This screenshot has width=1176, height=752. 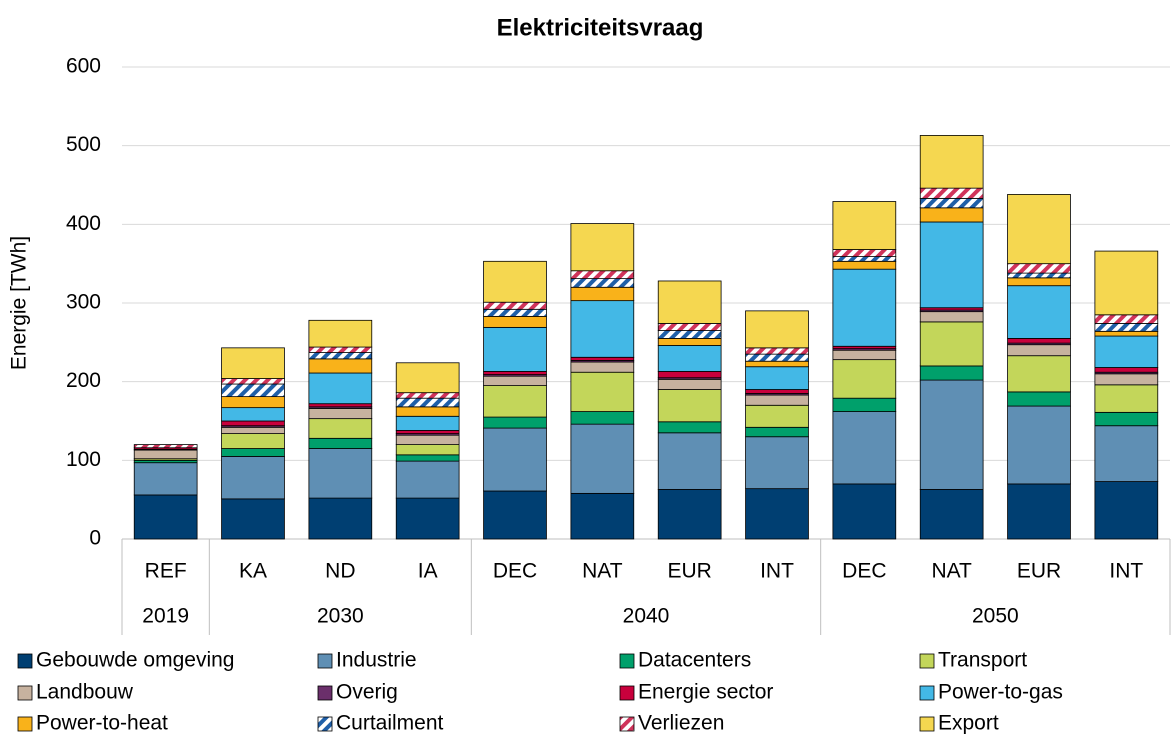 What do you see at coordinates (1126, 571) in the screenshot?
I see `x-tick-label: INT` at bounding box center [1126, 571].